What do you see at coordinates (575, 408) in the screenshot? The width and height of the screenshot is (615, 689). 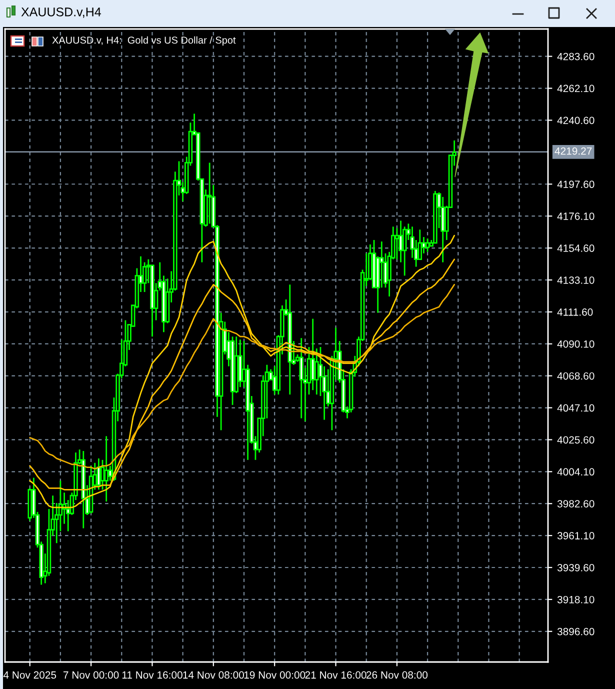 I see `y-tick-label: 4047.10` at bounding box center [575, 408].